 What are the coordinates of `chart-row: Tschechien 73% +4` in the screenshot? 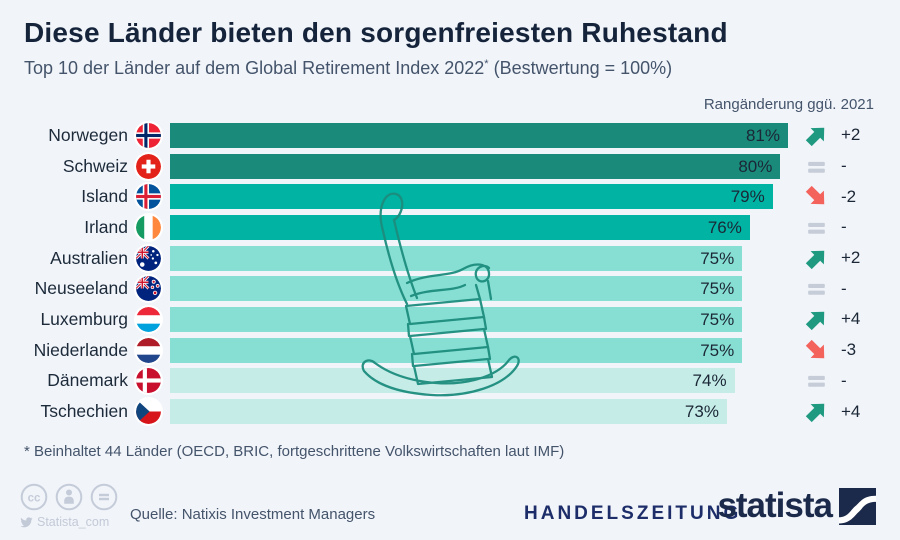 It's located at (450, 411).